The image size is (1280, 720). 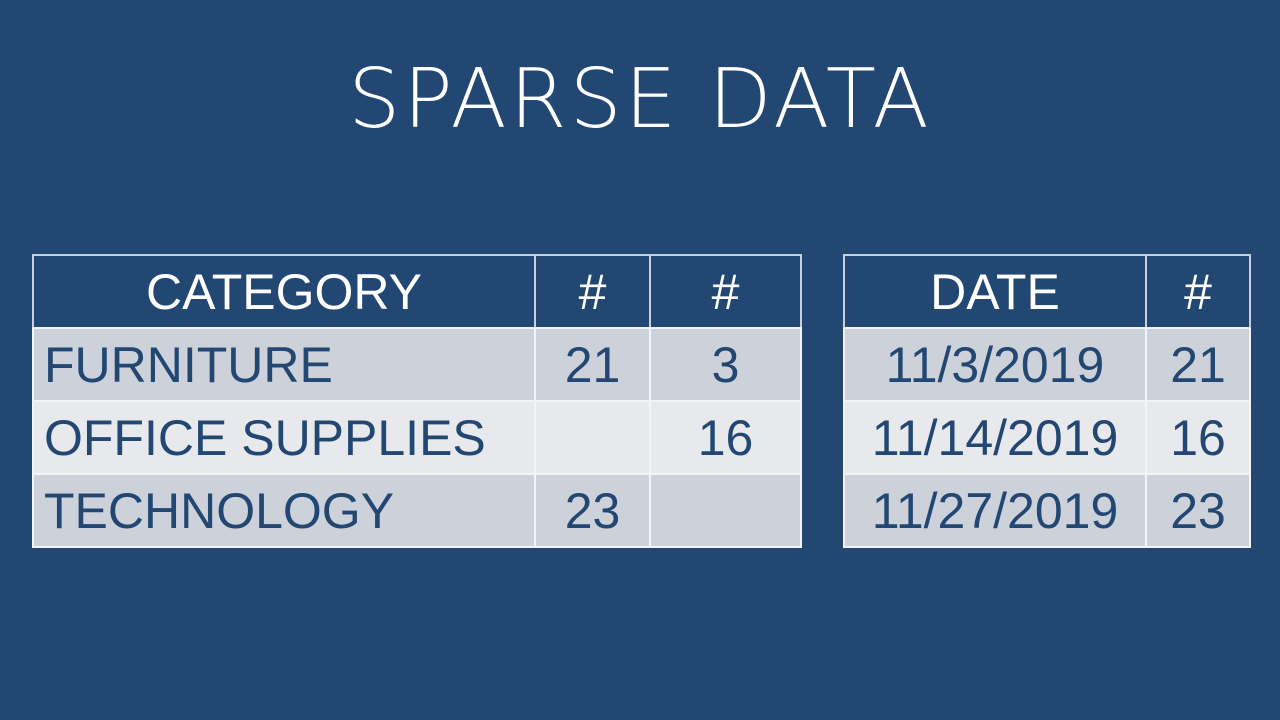 I want to click on header-count: #, so click(x=1198, y=291).